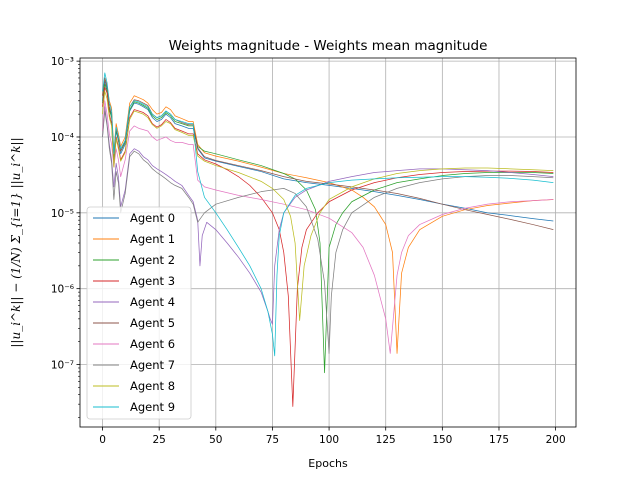 This screenshot has height=480, width=640. I want to click on x-axis-label: Epochs, so click(328, 463).